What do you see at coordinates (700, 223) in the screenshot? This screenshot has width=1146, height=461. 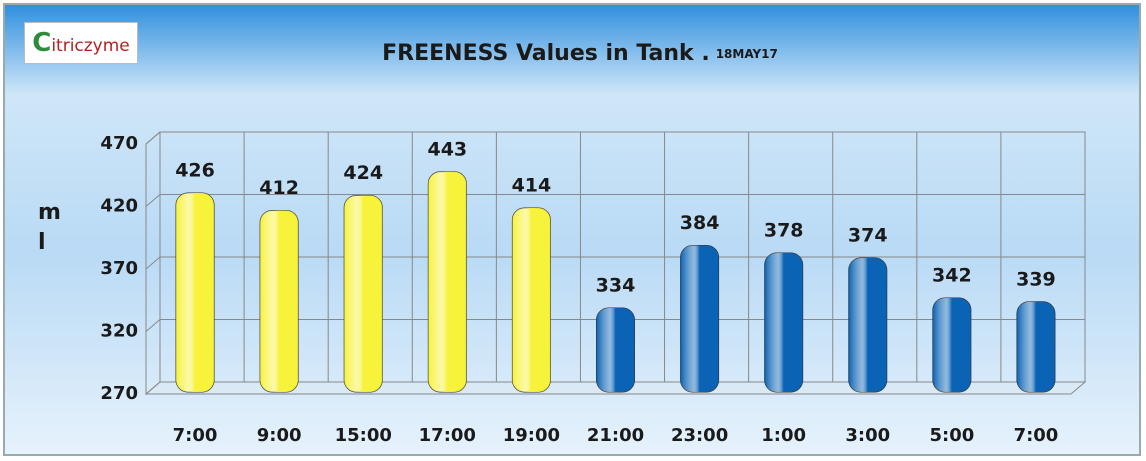 I see `value-label: 384` at bounding box center [700, 223].